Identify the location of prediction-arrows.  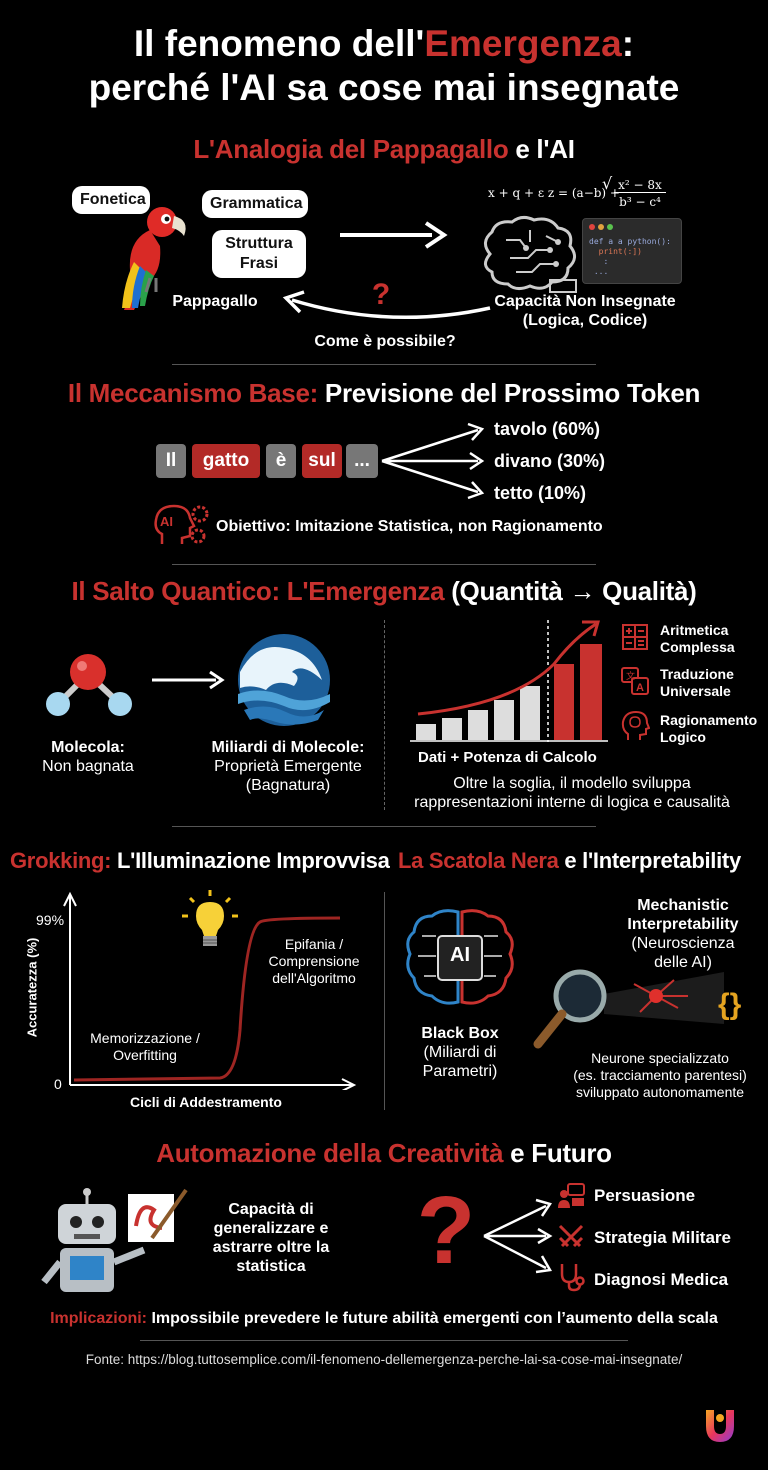
(433, 461).